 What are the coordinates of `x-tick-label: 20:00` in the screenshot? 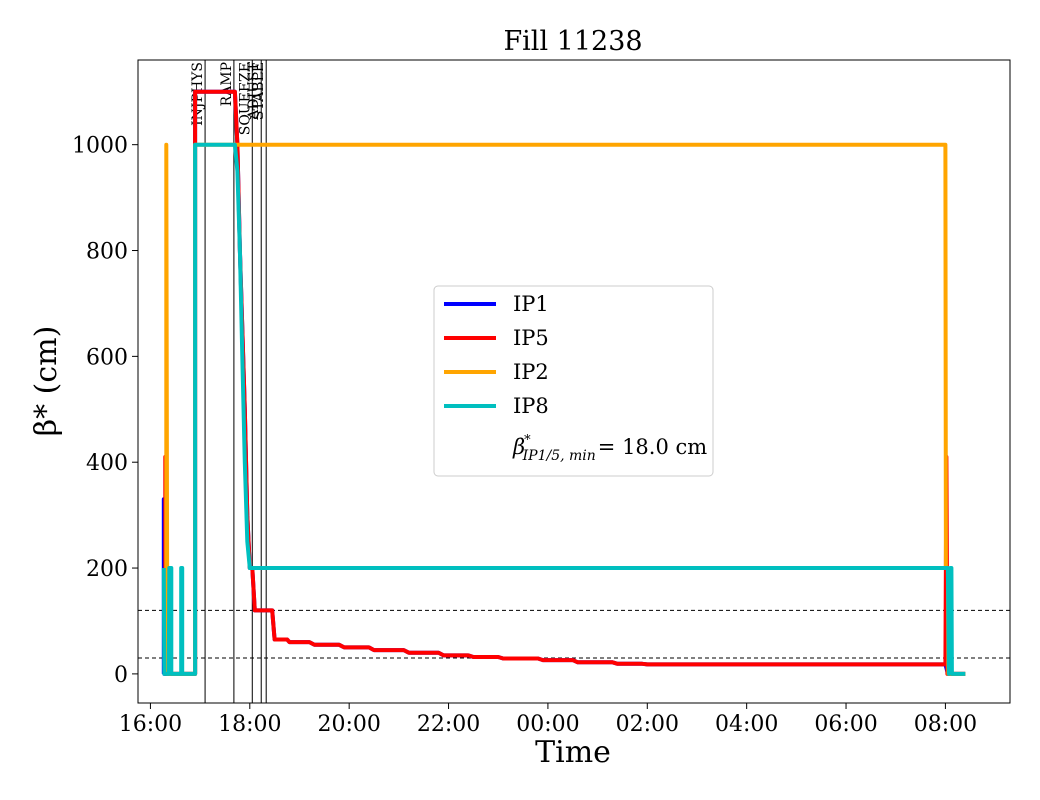 It's located at (348, 724).